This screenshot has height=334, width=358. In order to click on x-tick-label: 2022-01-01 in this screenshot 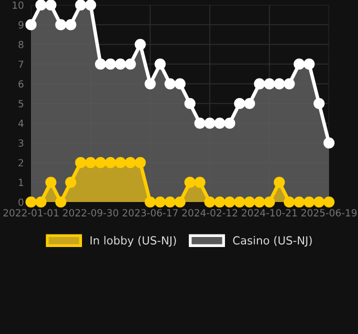, I will do `click(30, 212)`.